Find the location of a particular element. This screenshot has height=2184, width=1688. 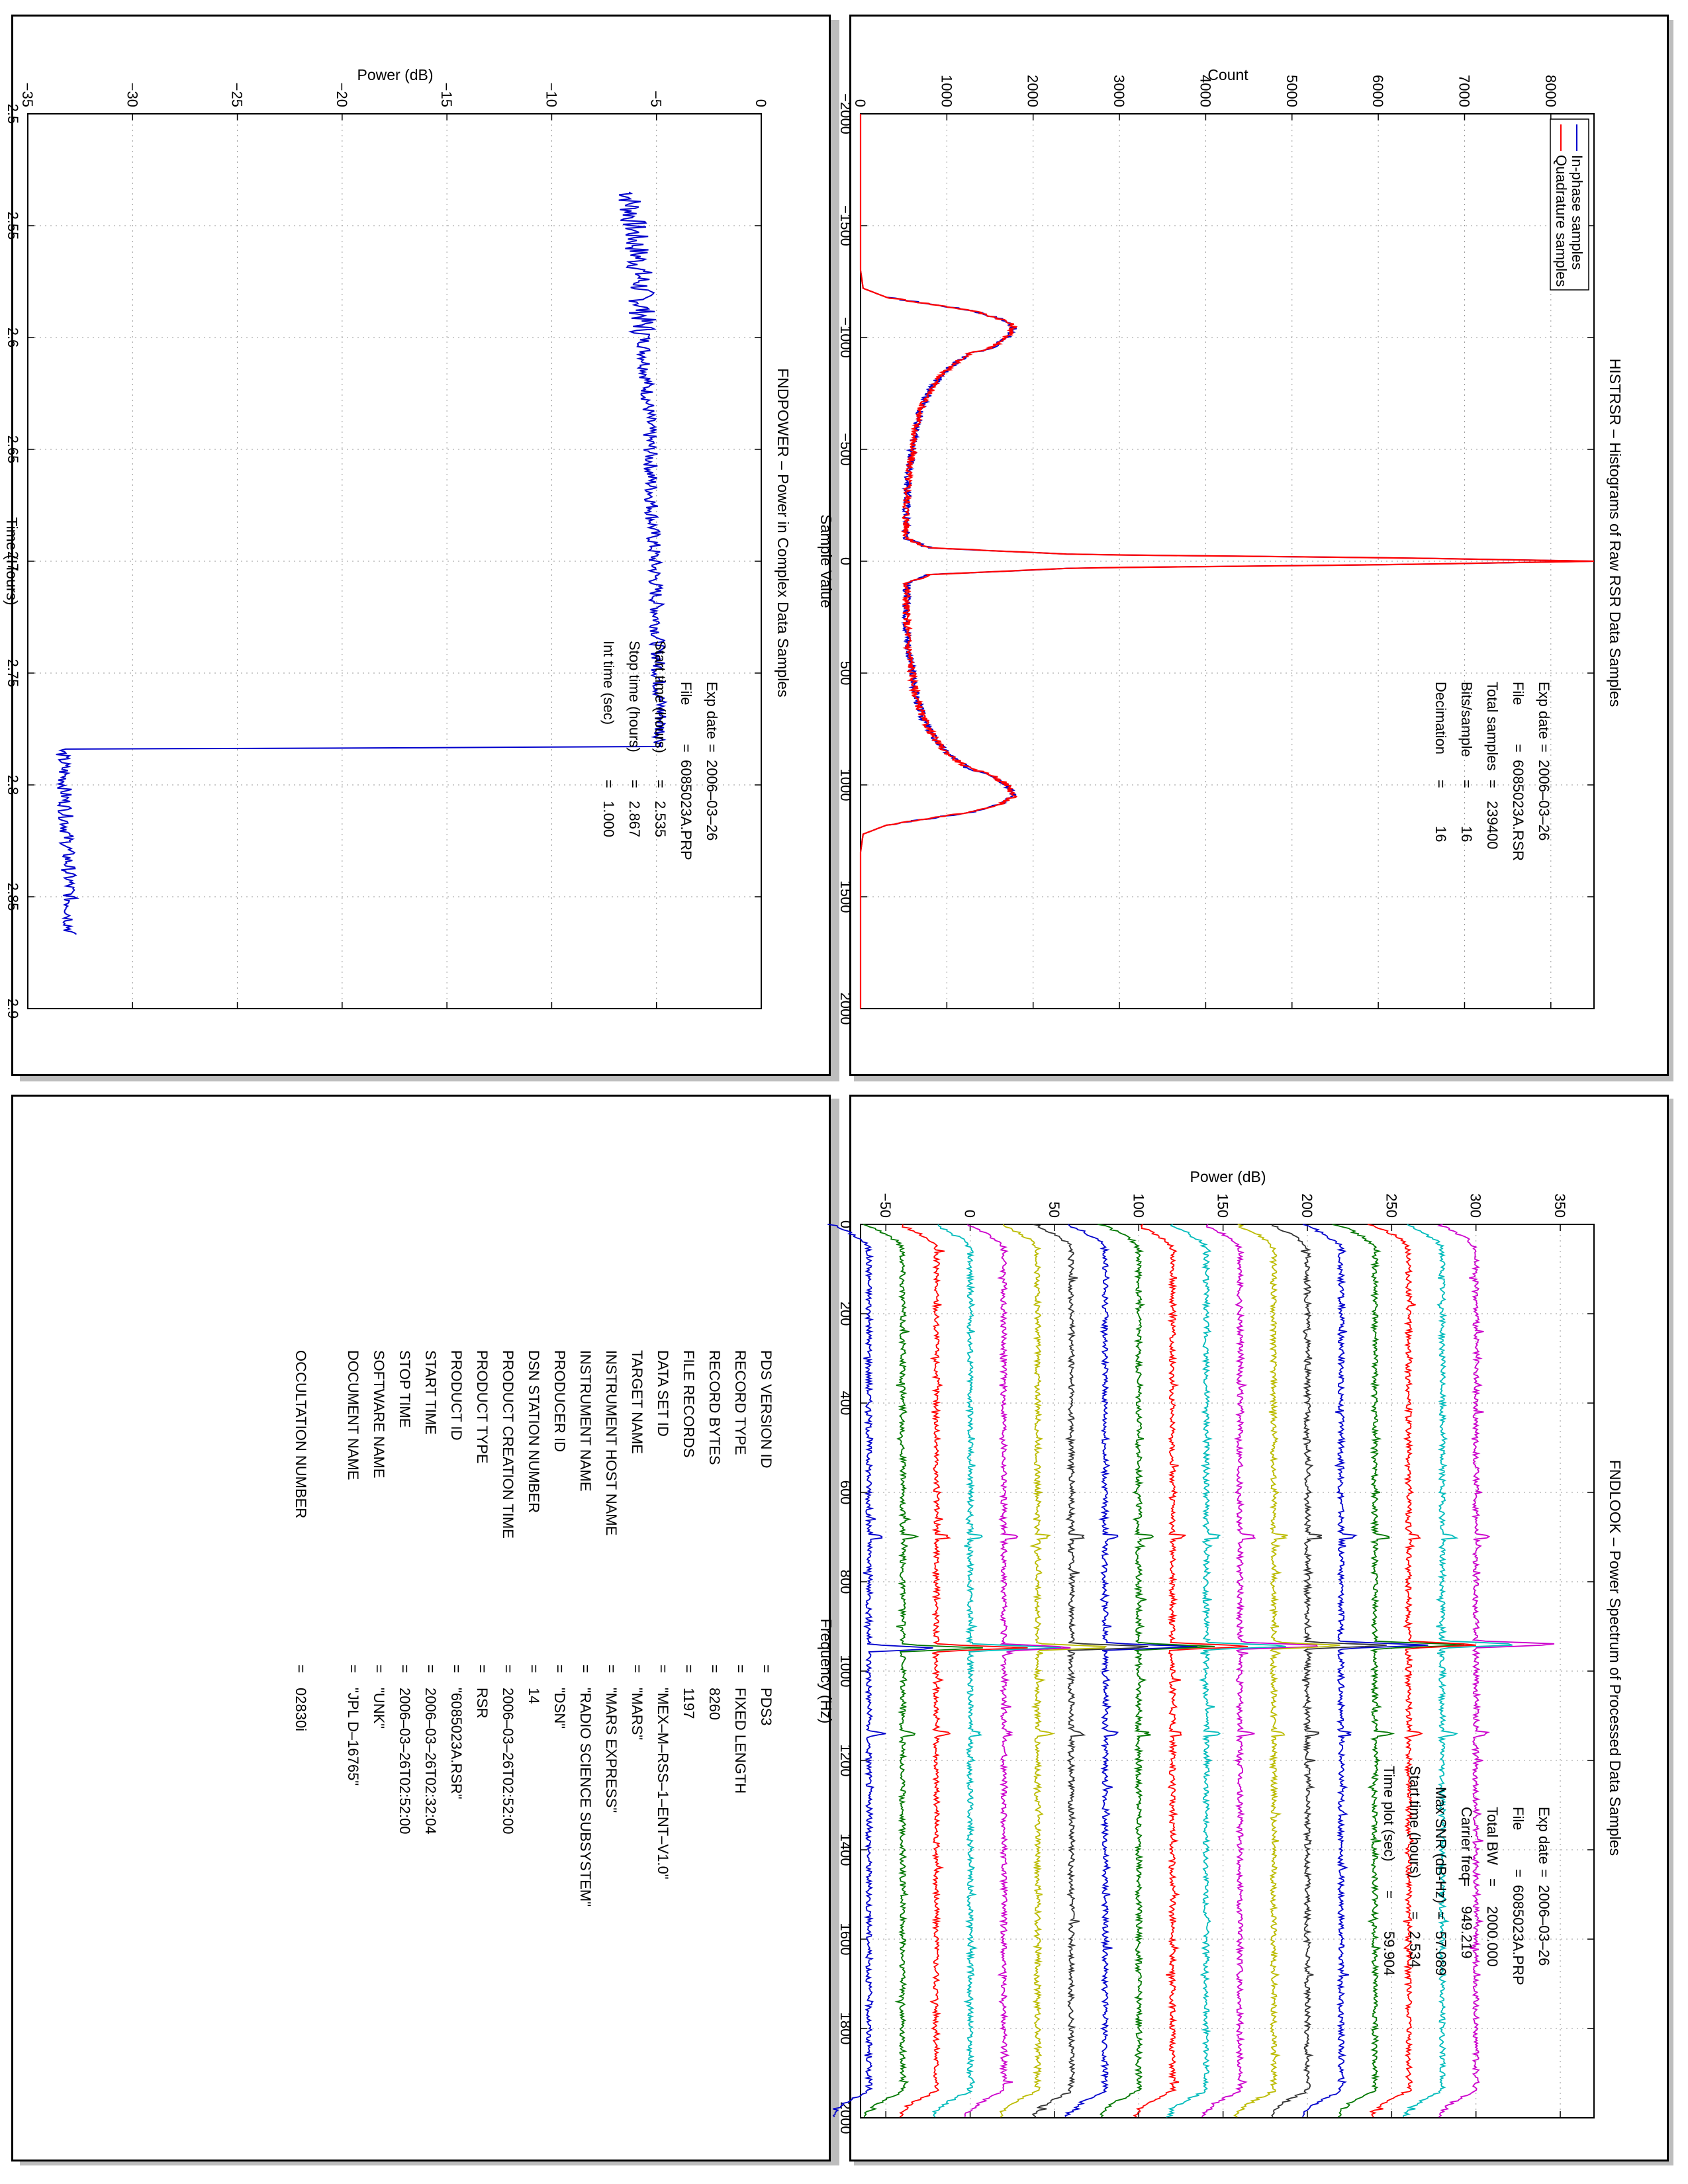

annot-label: Start time (hours) is located at coordinates (660, 697).